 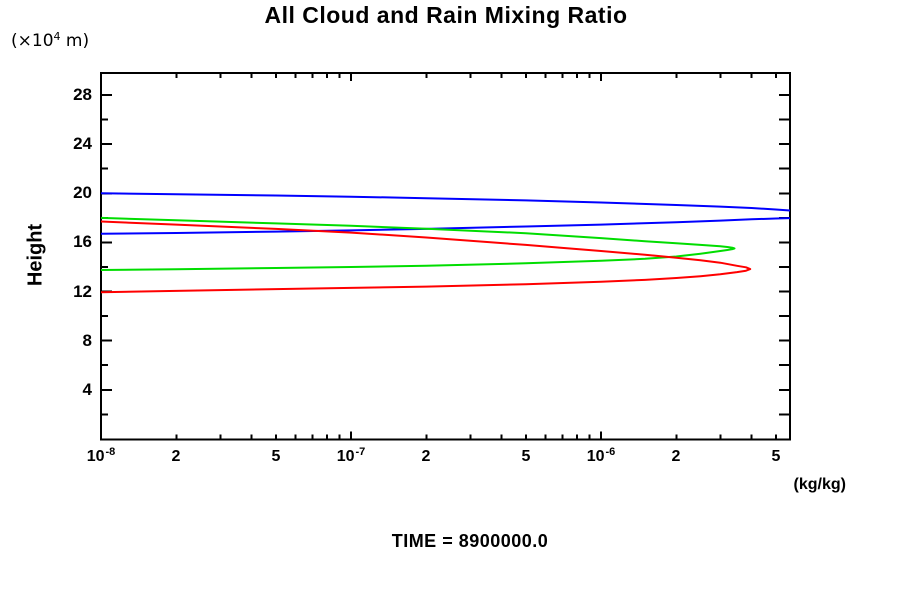 What do you see at coordinates (82, 241) in the screenshot?
I see `y-tick-label: 16` at bounding box center [82, 241].